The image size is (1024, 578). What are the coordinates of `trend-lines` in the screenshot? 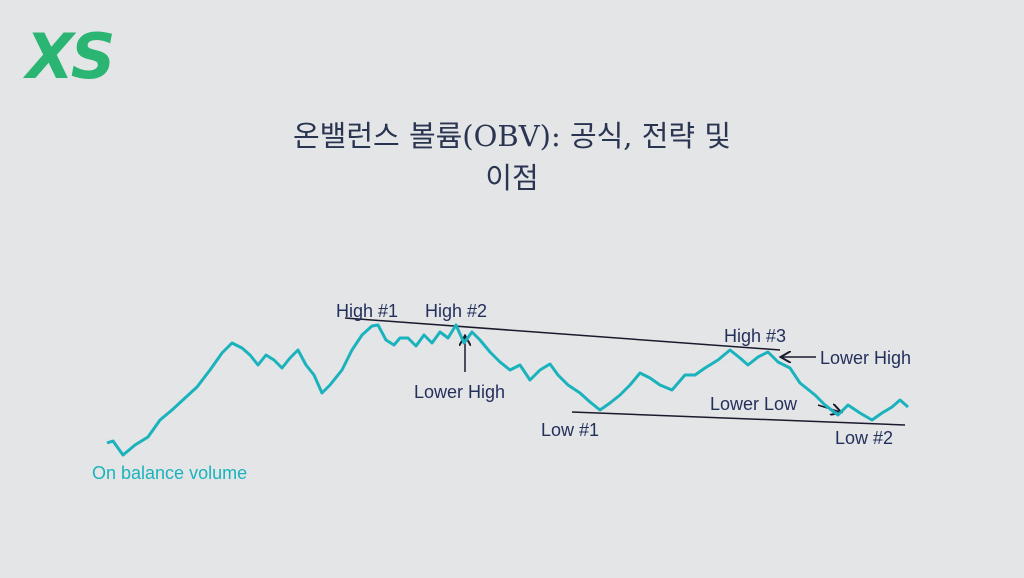 It's located at (625, 371).